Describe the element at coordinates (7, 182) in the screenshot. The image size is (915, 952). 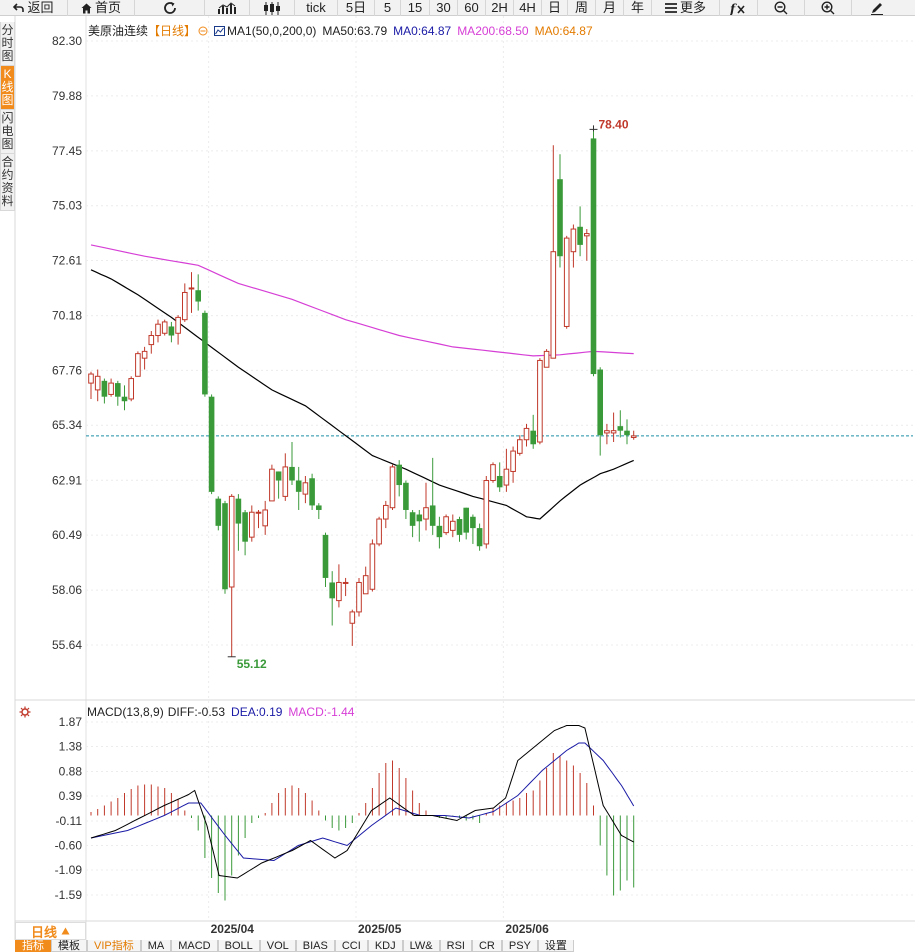
I see `side-tab-contract-info: 合约资料` at that location.